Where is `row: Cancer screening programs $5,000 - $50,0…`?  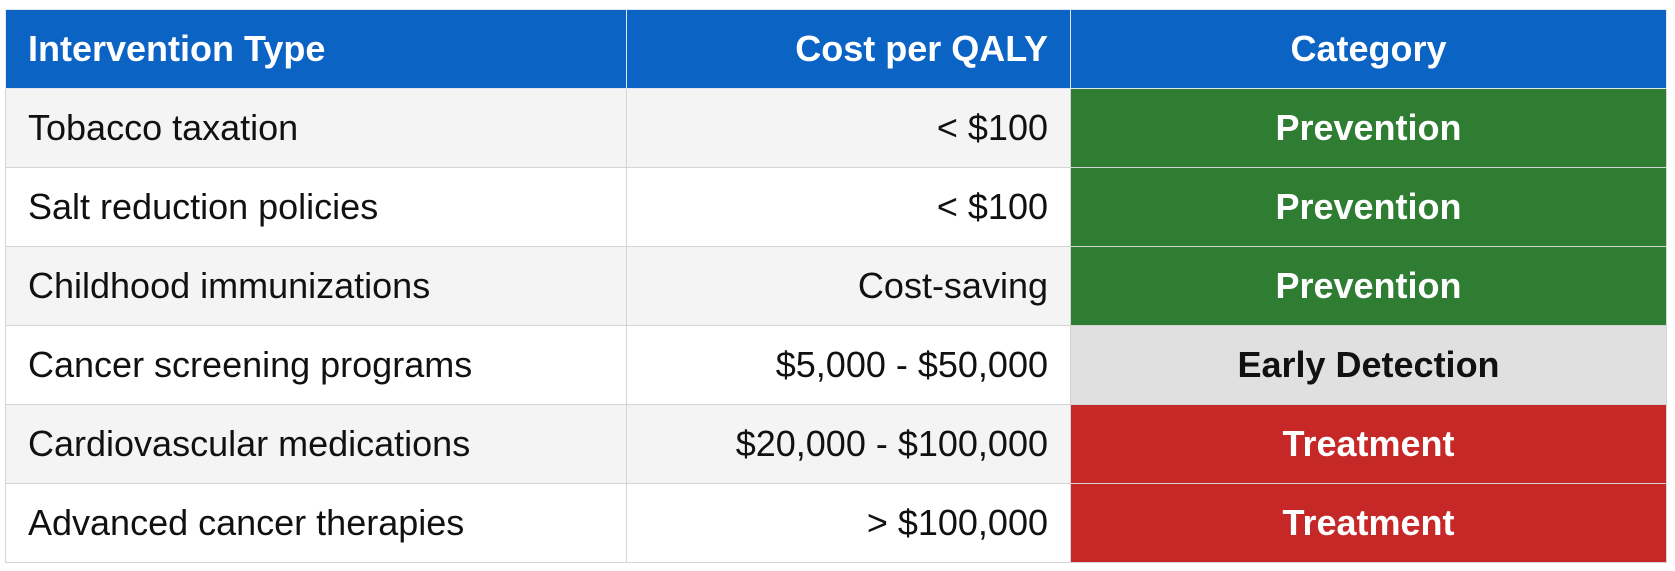
row: Cancer screening programs $5,000 - $50,0… is located at coordinates (836, 365).